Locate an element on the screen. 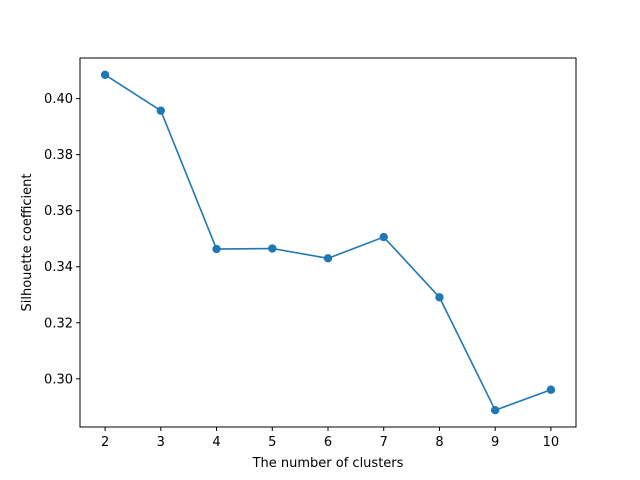  y-tick-label: 0.32 is located at coordinates (58, 323).